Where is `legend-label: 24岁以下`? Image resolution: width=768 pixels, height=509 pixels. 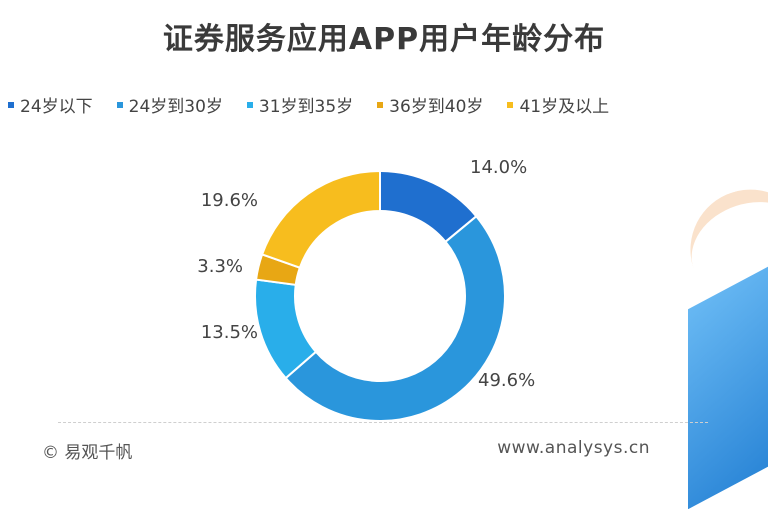
legend-label: 24岁以下 is located at coordinates (56, 107).